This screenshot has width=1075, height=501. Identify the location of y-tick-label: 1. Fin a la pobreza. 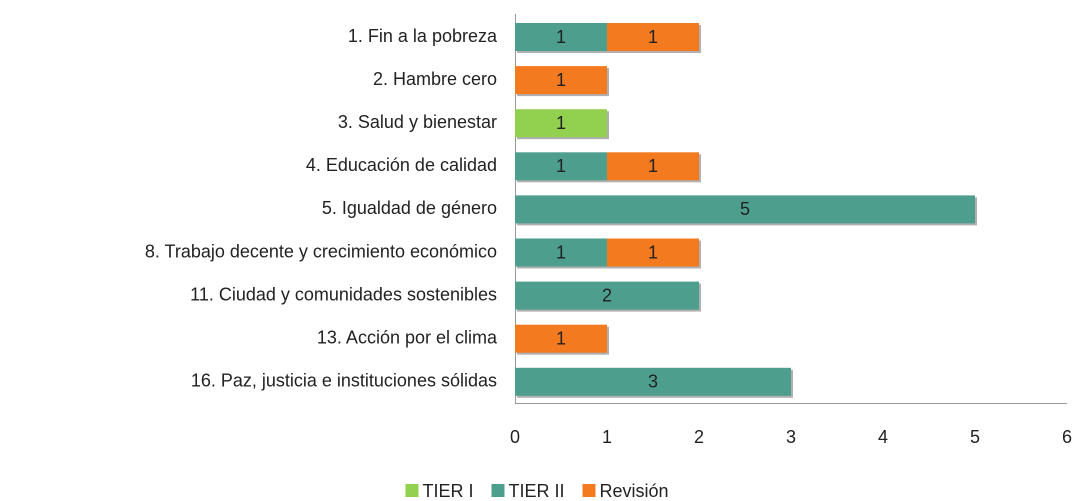
(423, 36).